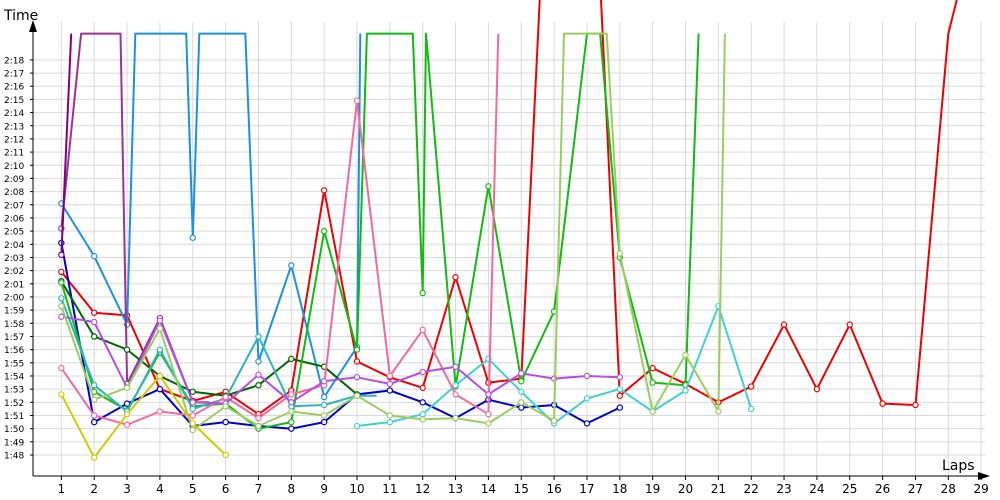 The height and width of the screenshot is (500, 1000). What do you see at coordinates (14, 259) in the screenshot?
I see `y-tick-label: 2:03` at bounding box center [14, 259].